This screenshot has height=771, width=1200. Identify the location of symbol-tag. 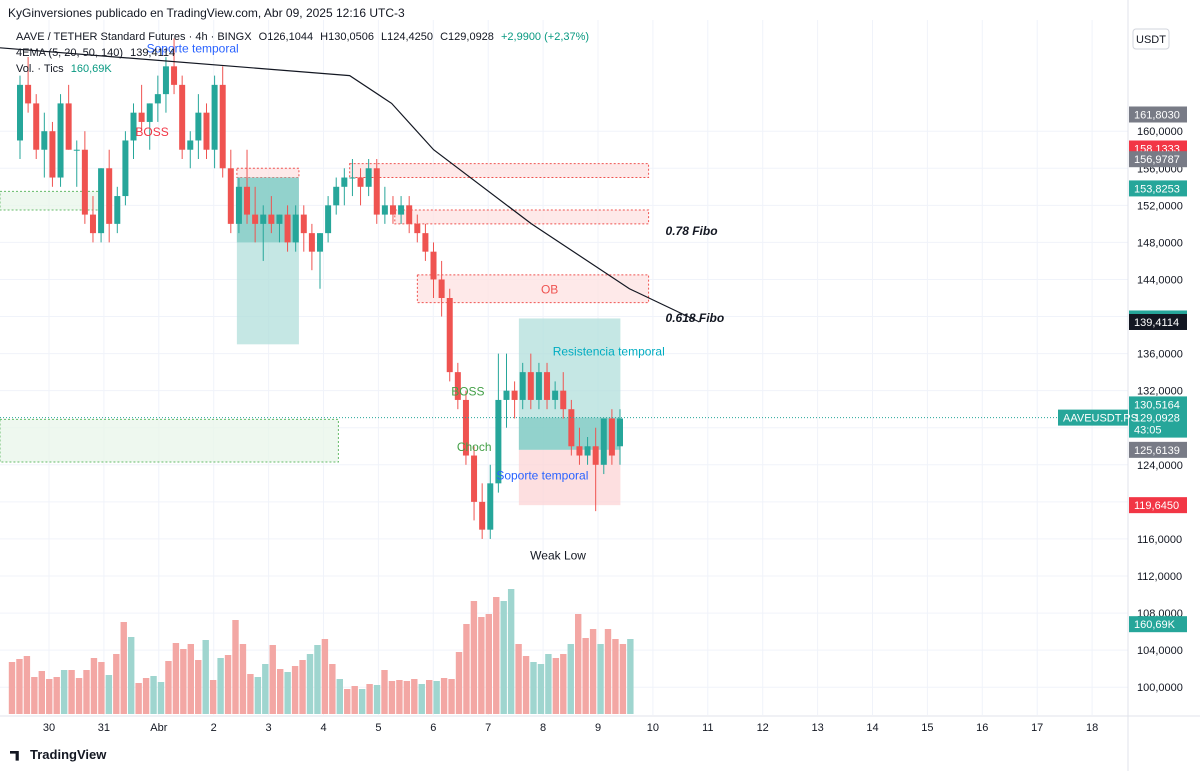
(1093, 417).